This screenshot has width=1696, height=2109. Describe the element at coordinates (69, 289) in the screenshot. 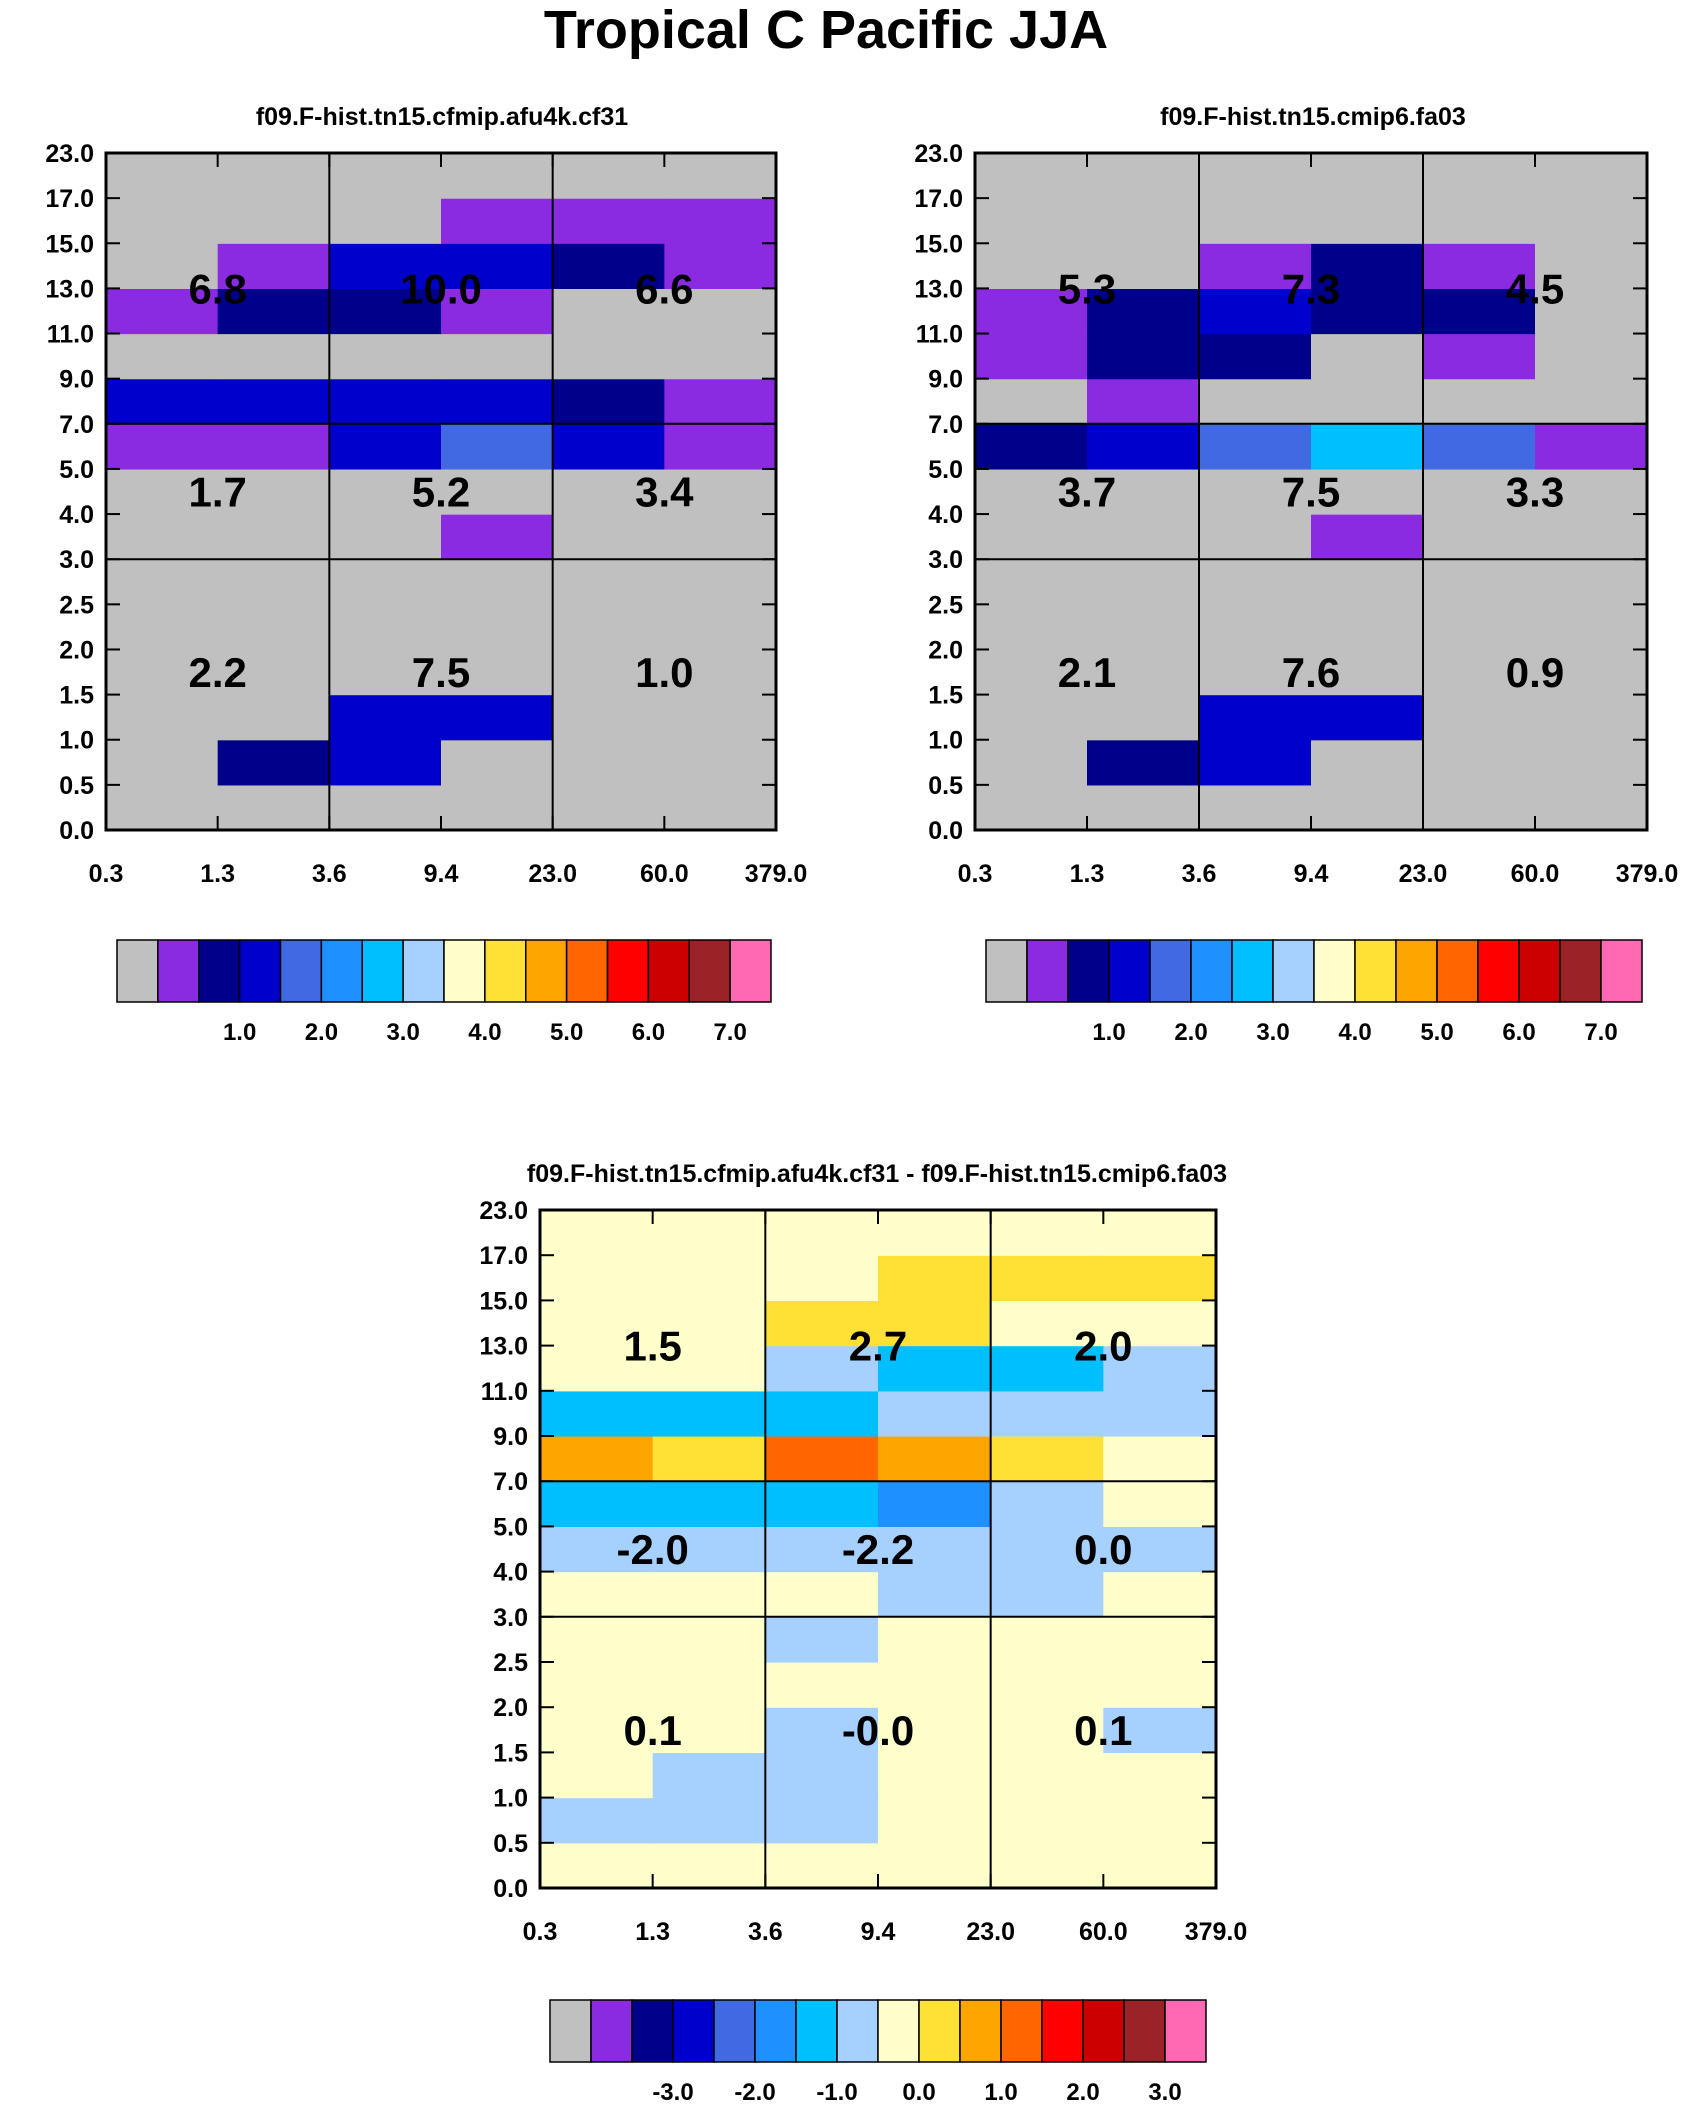

I see `left-y-tick-label: 13.0` at that location.